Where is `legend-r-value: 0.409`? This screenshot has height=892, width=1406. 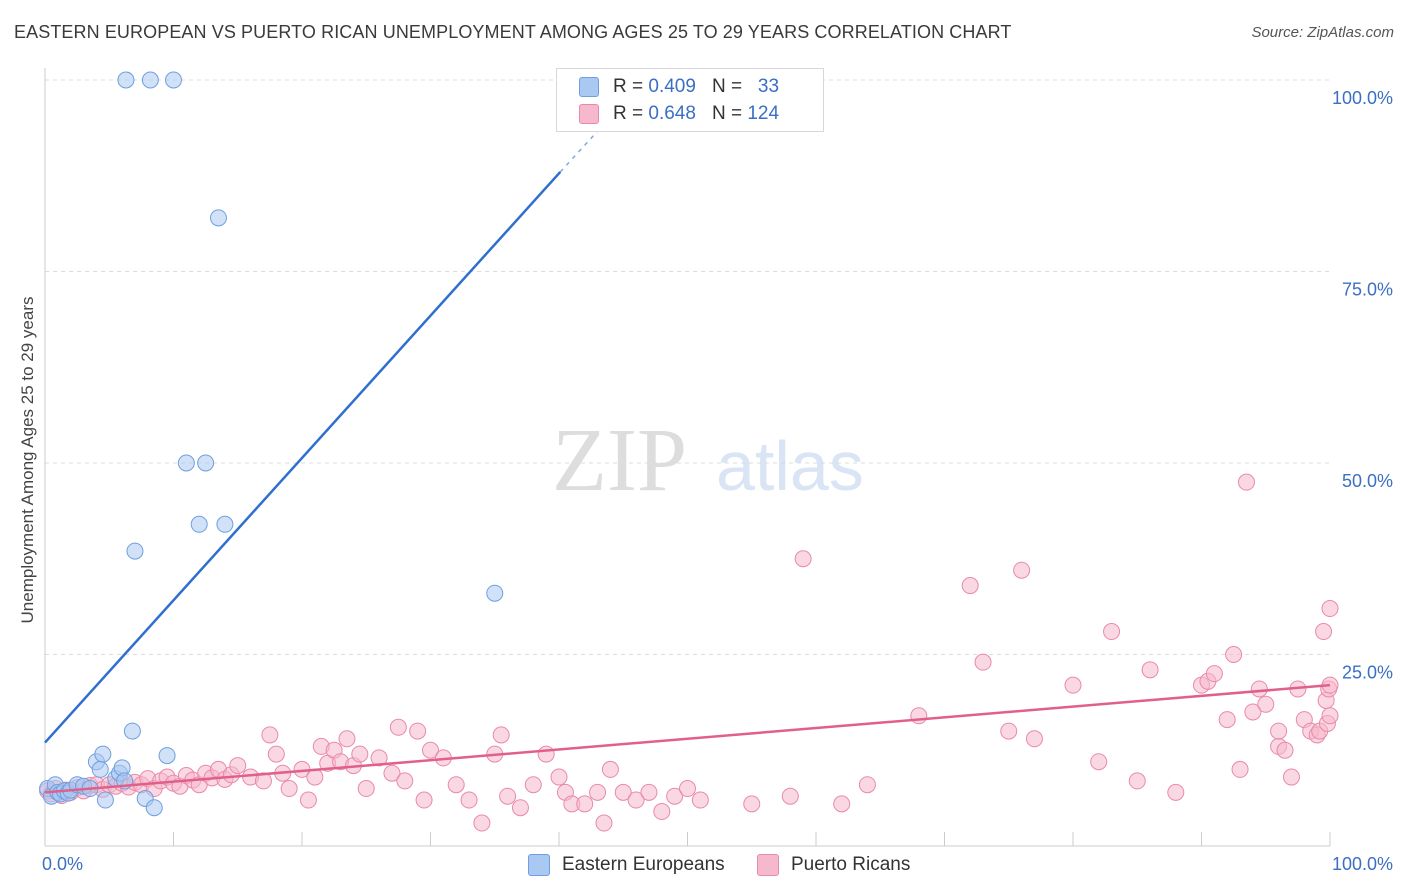 legend-r-value: 0.409 is located at coordinates (672, 86).